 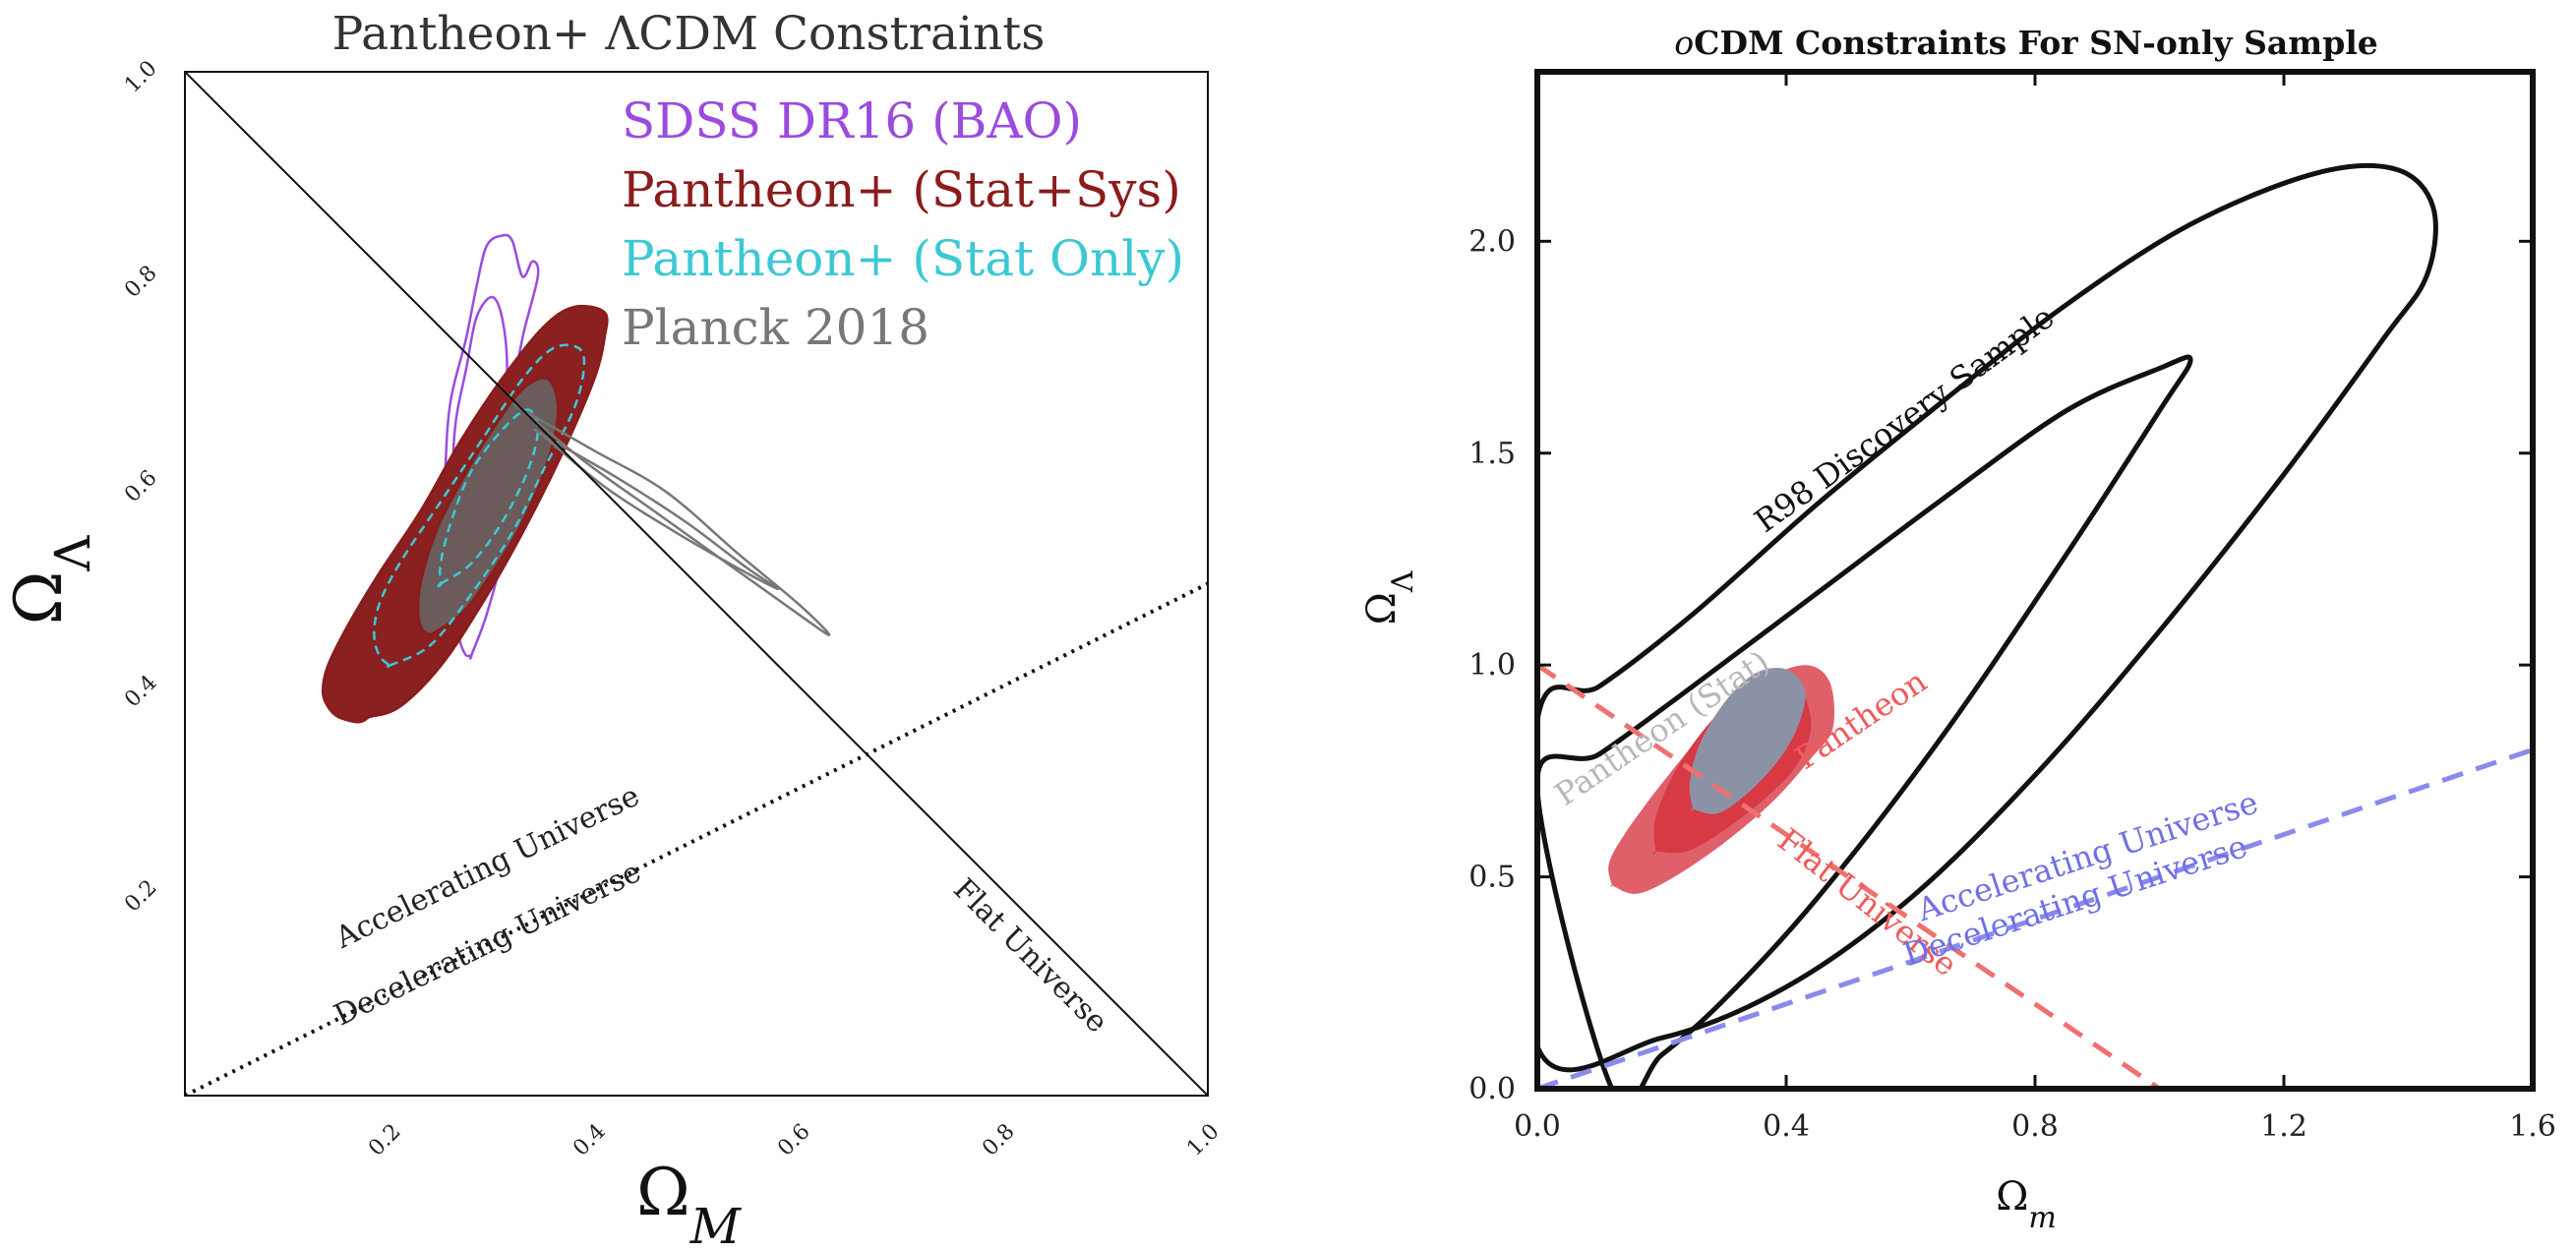 I want to click on right-x-tick-label: 1.2, so click(x=2283, y=1126).